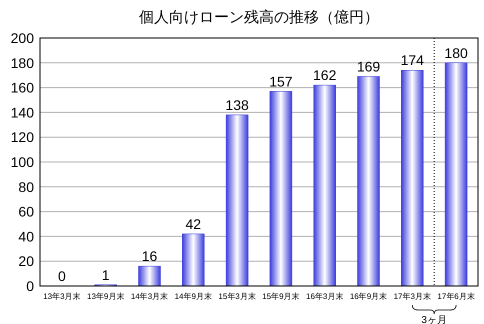 The image size is (484, 324). Describe the element at coordinates (412, 296) in the screenshot. I see `x-tick-label: 17年3月末` at that location.